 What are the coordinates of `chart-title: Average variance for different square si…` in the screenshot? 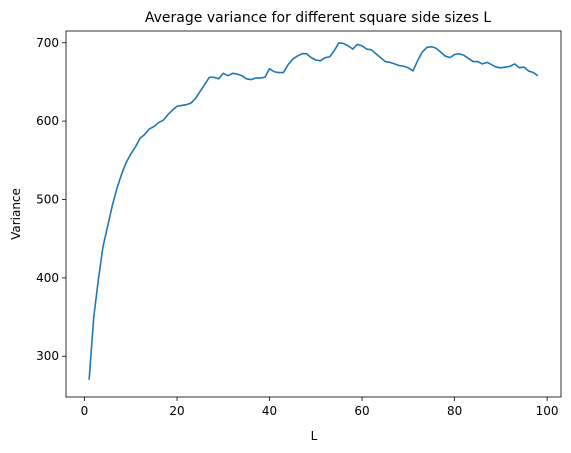 It's located at (318, 18).